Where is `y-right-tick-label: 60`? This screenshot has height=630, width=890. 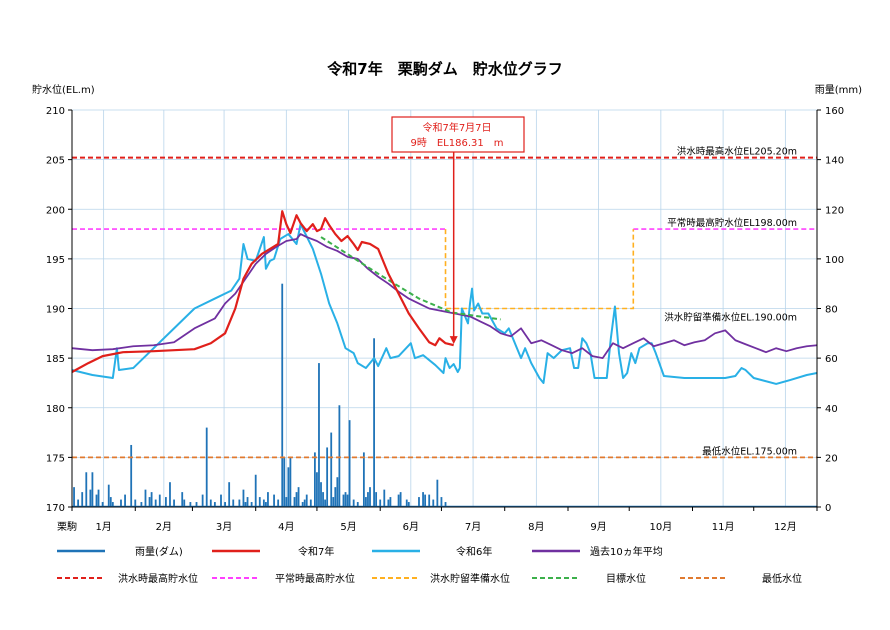
y-right-tick-label: 60 is located at coordinates (831, 359).